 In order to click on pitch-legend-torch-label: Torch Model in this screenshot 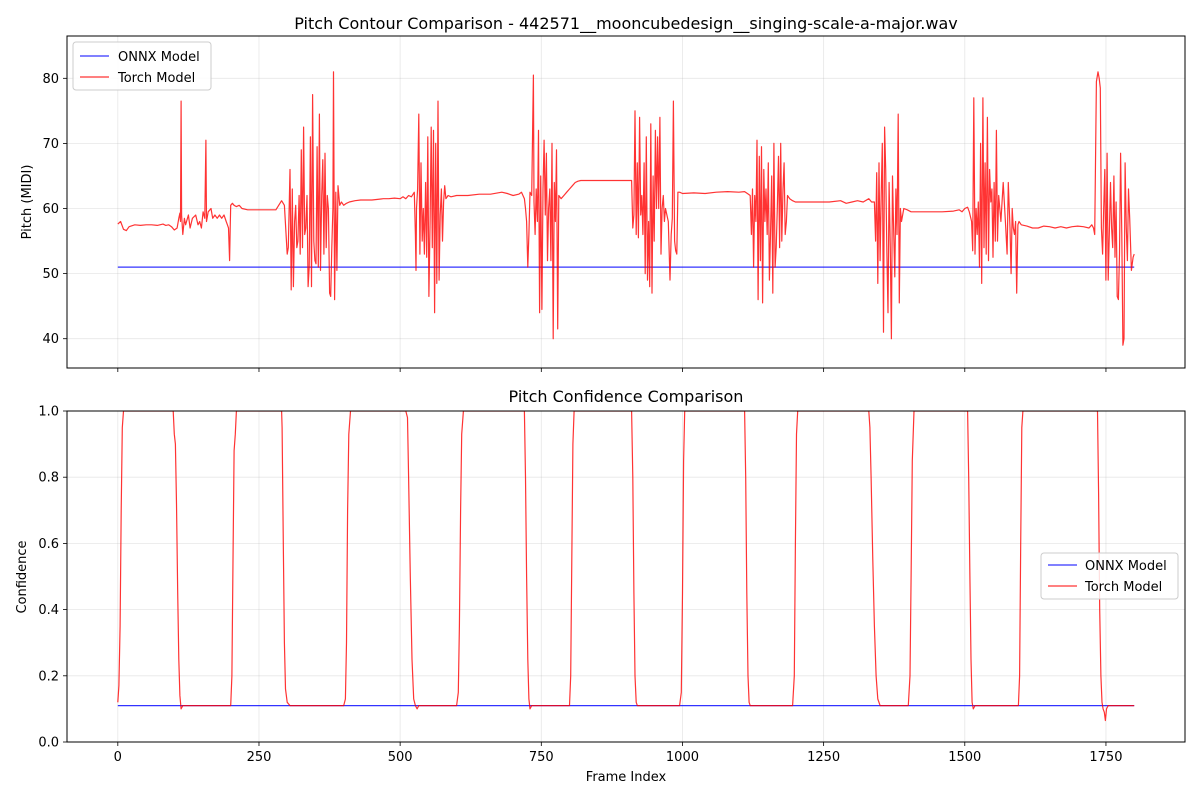, I will do `click(156, 78)`.